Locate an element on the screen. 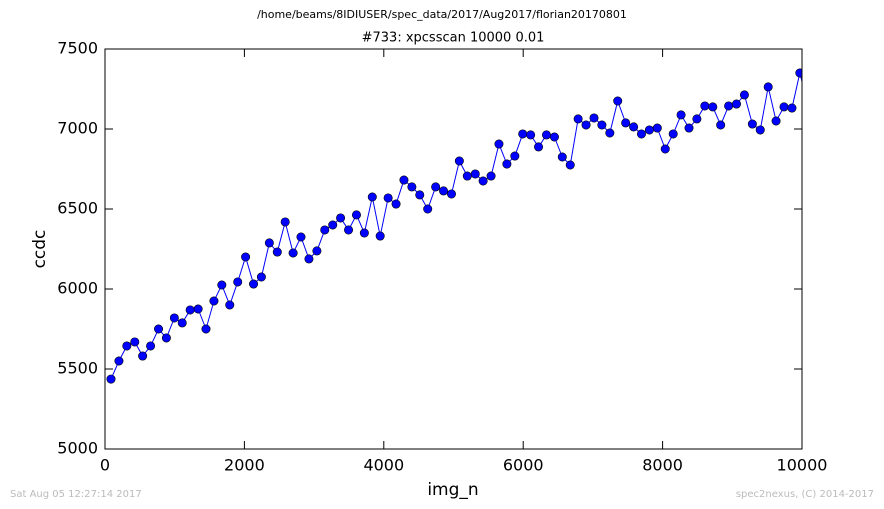  chart-title: #733: xpcsscan 10000 0.01 is located at coordinates (453, 38).